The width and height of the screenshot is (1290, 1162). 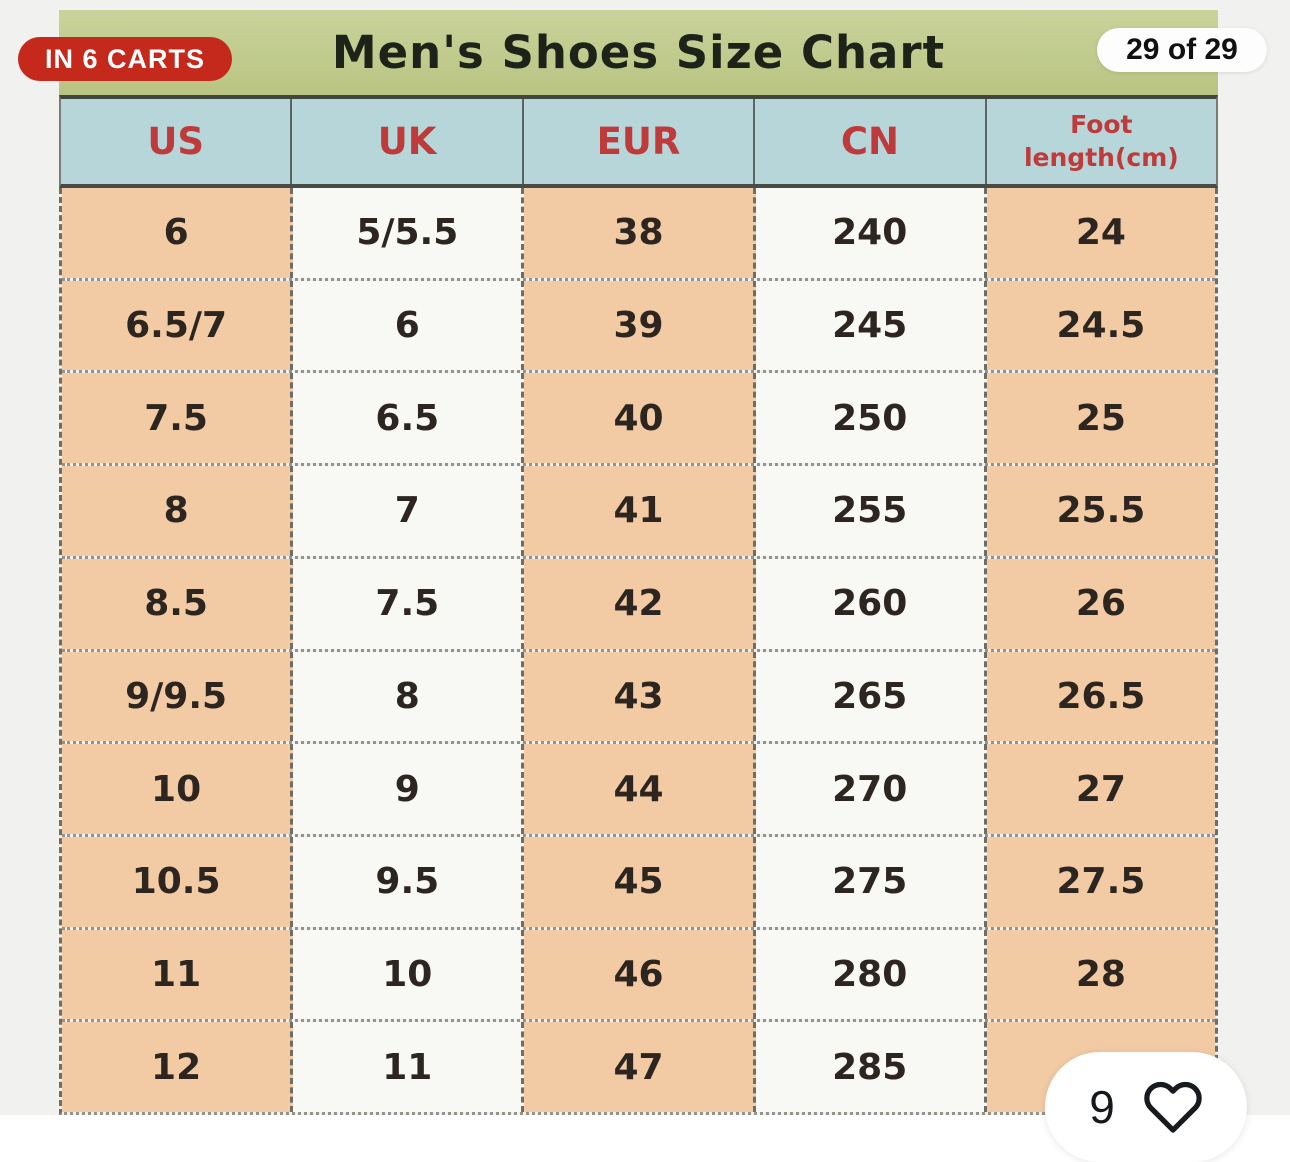 I want to click on table-cell: 25, so click(x=1101, y=418).